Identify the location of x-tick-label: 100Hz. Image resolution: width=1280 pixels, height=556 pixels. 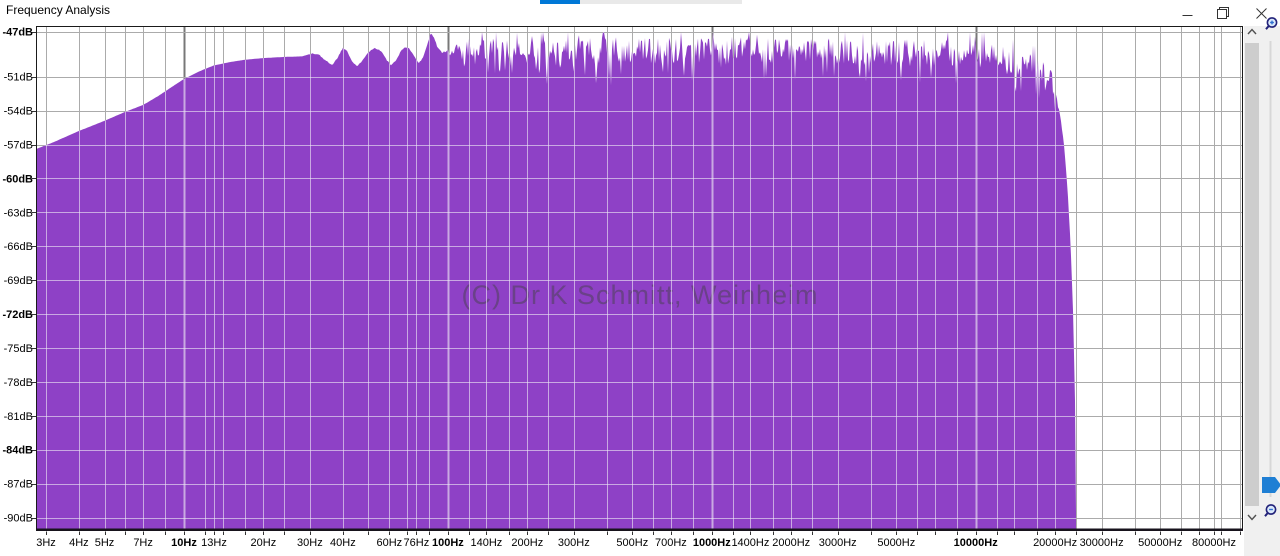
(448, 543).